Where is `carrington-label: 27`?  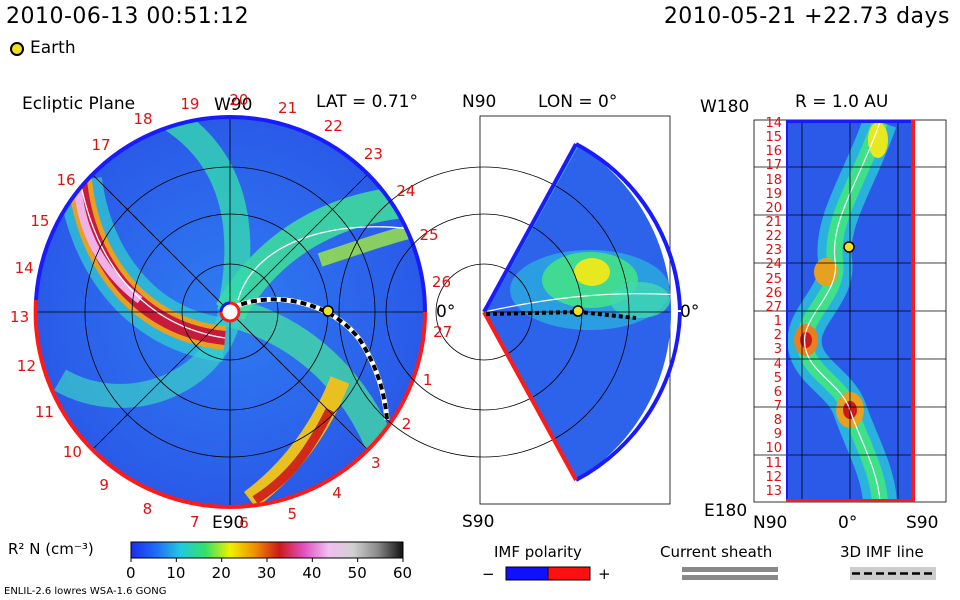
carrington-label: 27 is located at coordinates (443, 331).